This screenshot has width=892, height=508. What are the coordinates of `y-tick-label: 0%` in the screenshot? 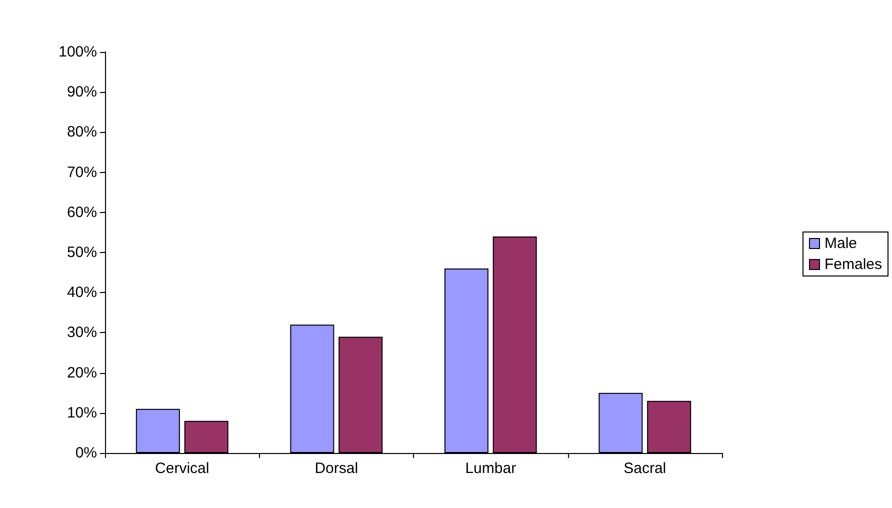 It's located at (86, 453).